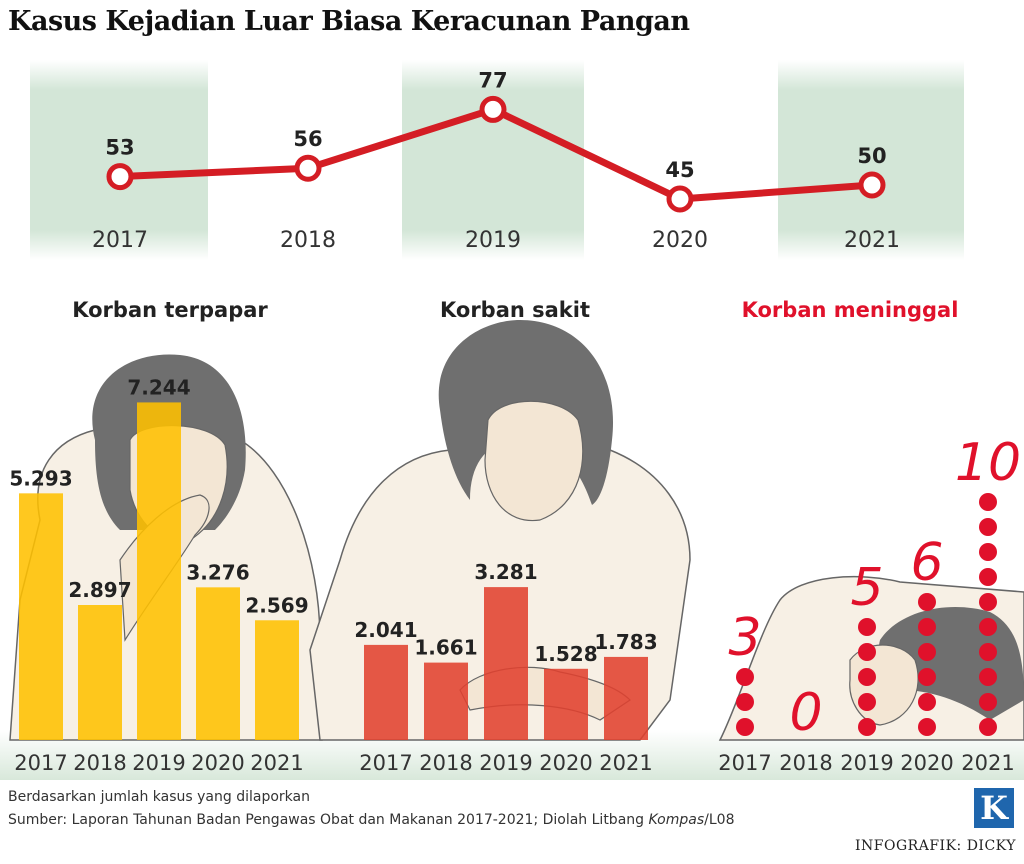  What do you see at coordinates (276, 605) in the screenshot?
I see `terpapar-data-label-2021: 2.569` at bounding box center [276, 605].